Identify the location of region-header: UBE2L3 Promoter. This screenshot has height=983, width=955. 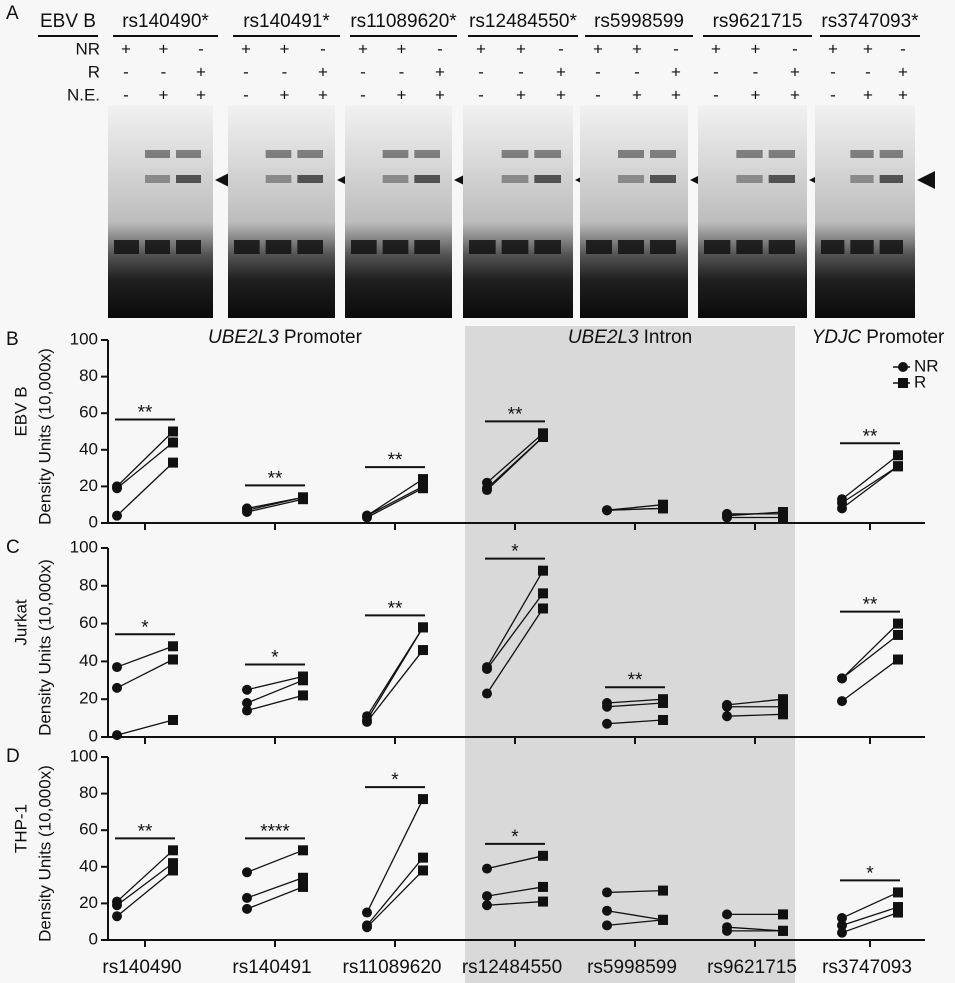
(285, 337).